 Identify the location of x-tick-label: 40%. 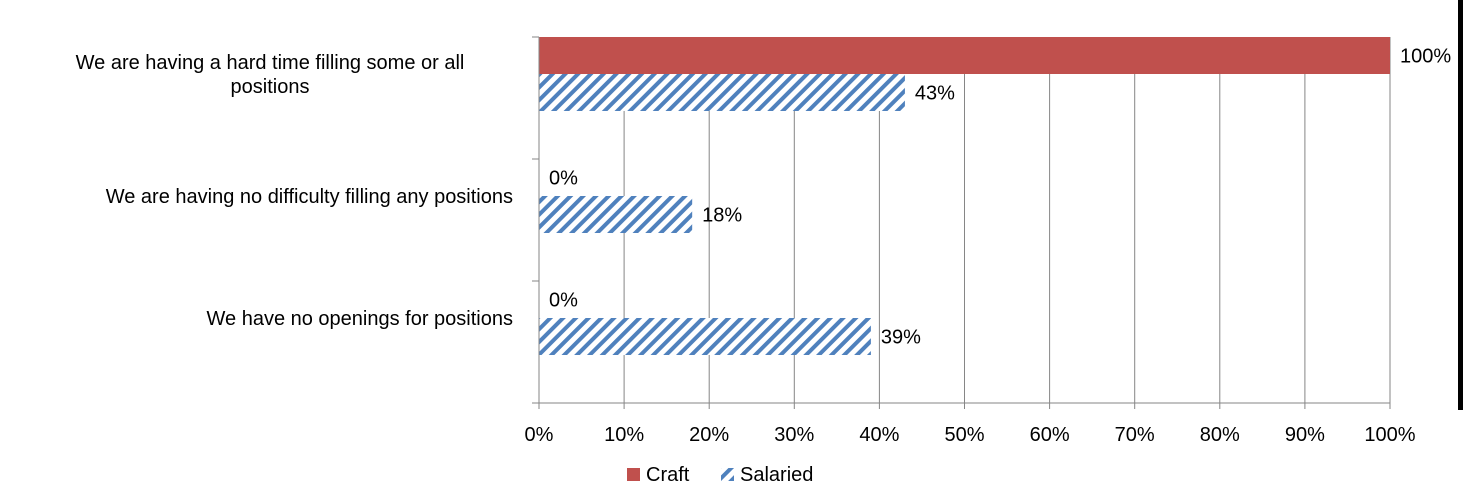
(879, 435).